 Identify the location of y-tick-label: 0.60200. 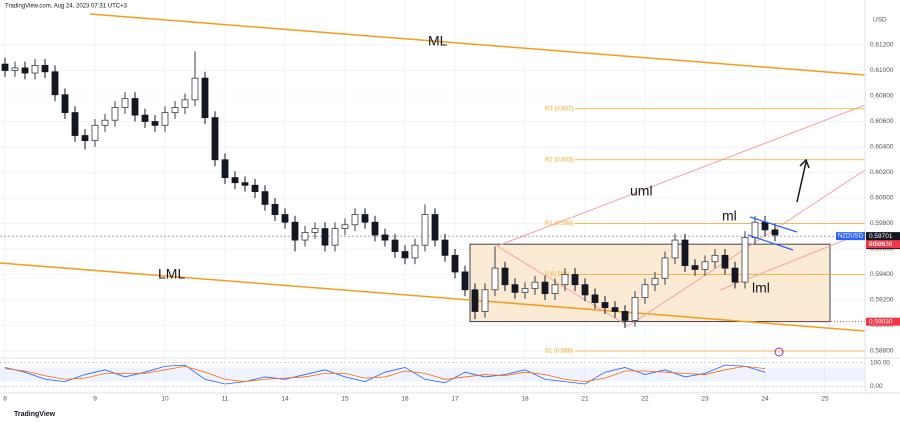
(882, 172).